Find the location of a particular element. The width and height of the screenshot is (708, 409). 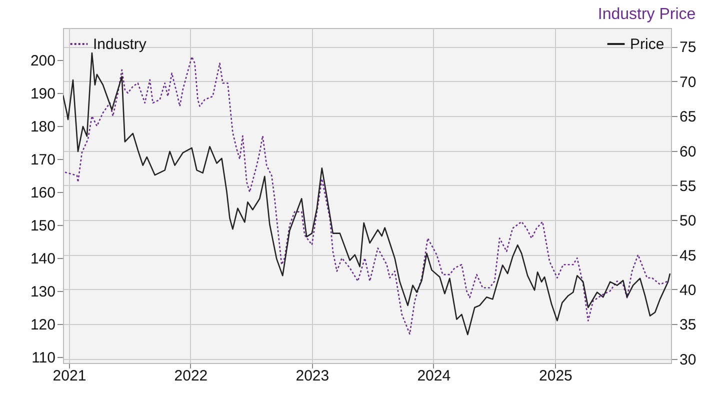

chart-title: Industry Price is located at coordinates (647, 14).